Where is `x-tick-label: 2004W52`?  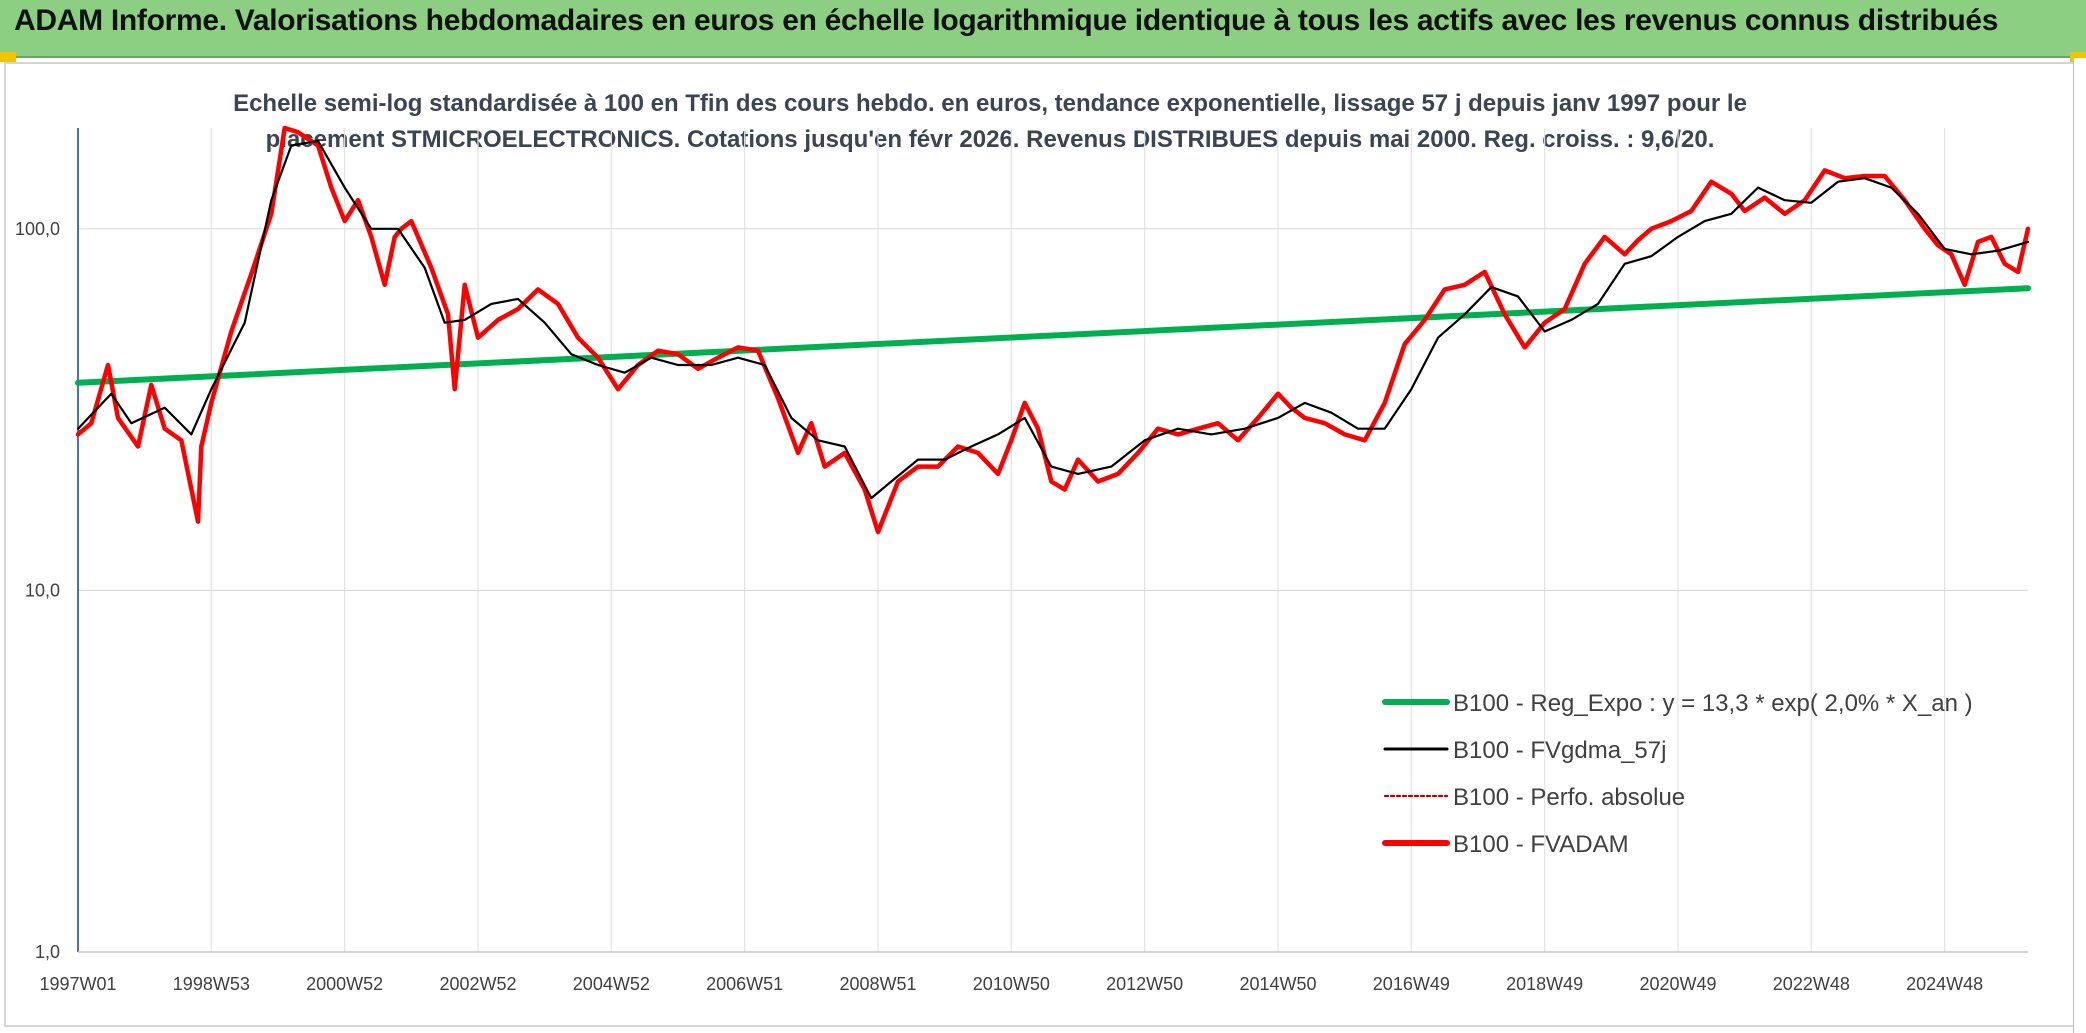 x-tick-label: 2004W52 is located at coordinates (611, 984).